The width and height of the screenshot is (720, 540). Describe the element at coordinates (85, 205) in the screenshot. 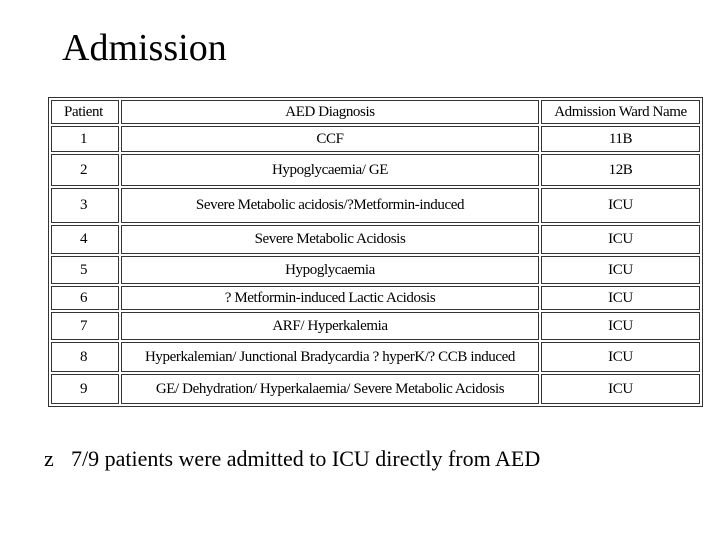

I see `table-cell: 3` at that location.